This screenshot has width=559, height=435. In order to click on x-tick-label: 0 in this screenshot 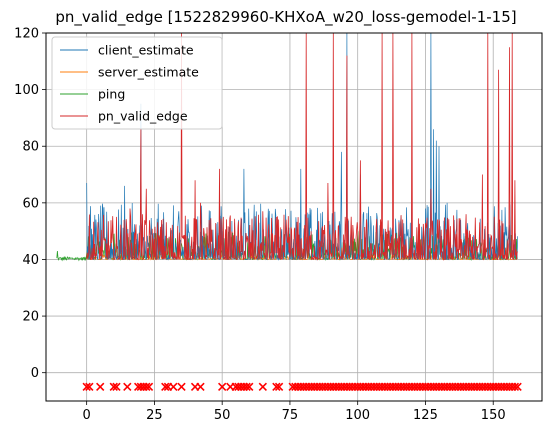, I will do `click(87, 415)`.